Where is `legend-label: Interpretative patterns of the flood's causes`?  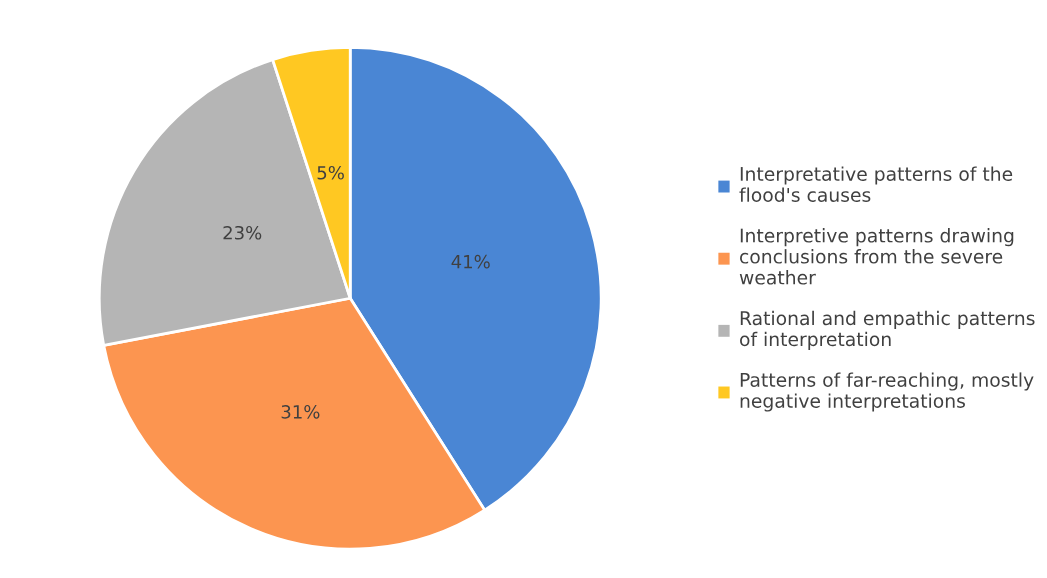 legend-label: Interpretative patterns of the flood's causes is located at coordinates (876, 184).